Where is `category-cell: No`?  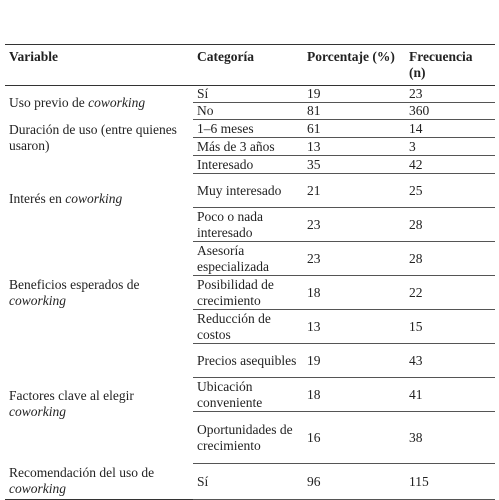 category-cell: No is located at coordinates (248, 111).